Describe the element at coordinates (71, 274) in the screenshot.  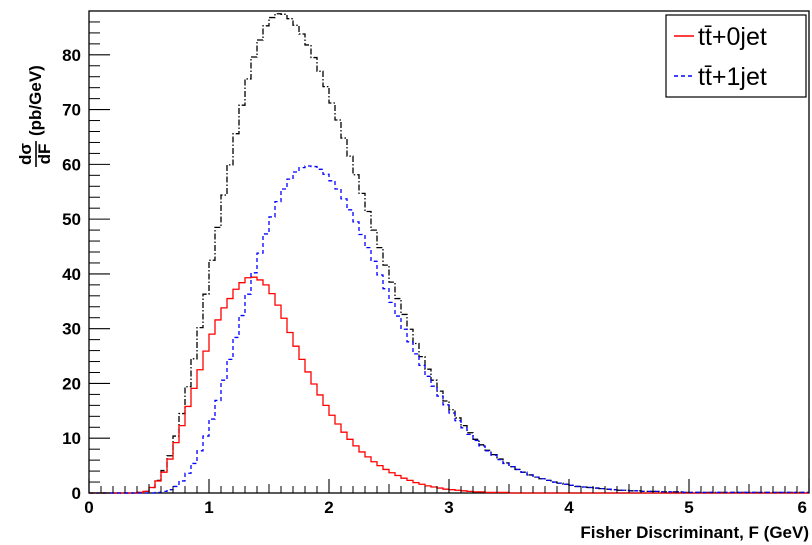
I see `y-tick-label: 40` at that location.